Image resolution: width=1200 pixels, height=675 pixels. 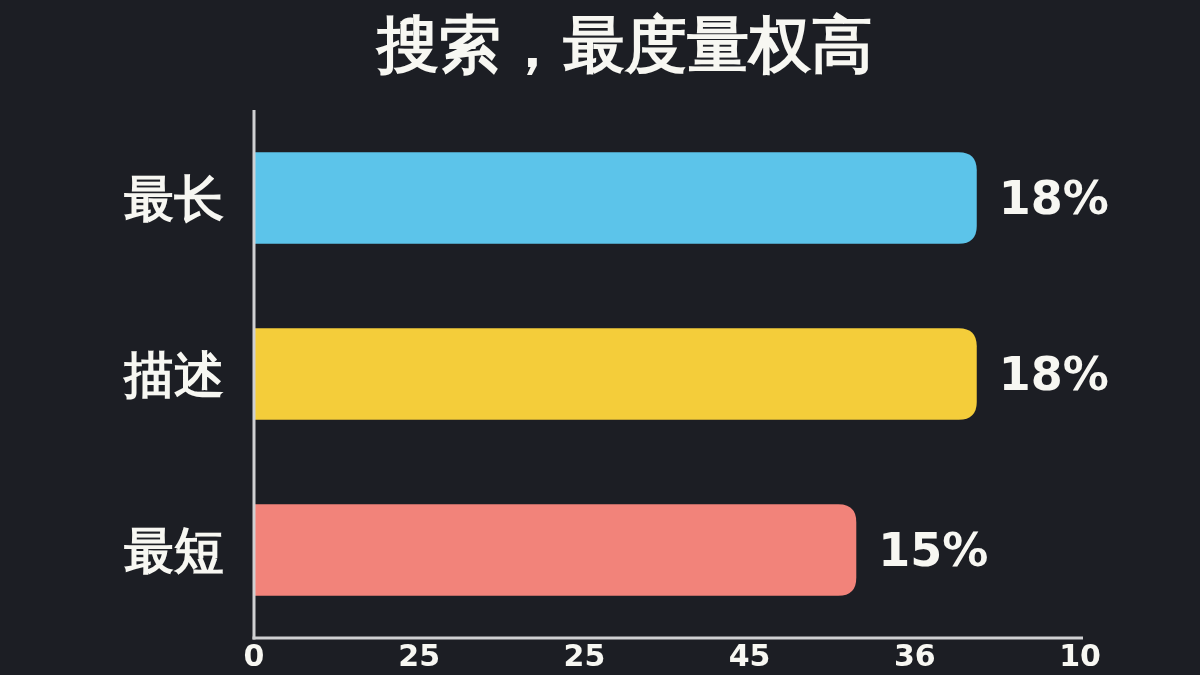 What do you see at coordinates (173, 375) in the screenshot?
I see `y-tick-label: 描述` at bounding box center [173, 375].